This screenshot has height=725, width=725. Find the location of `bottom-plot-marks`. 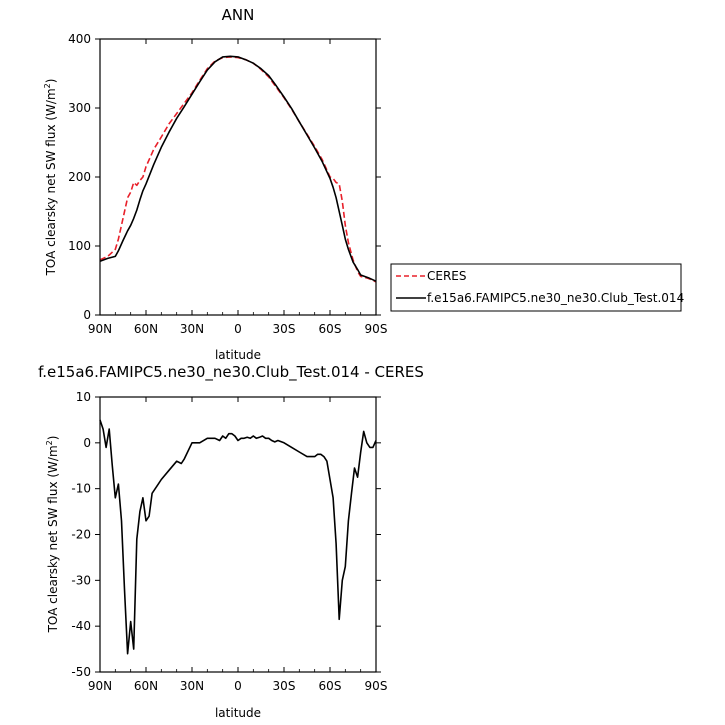

bottom-plot-marks is located at coordinates (238, 537).